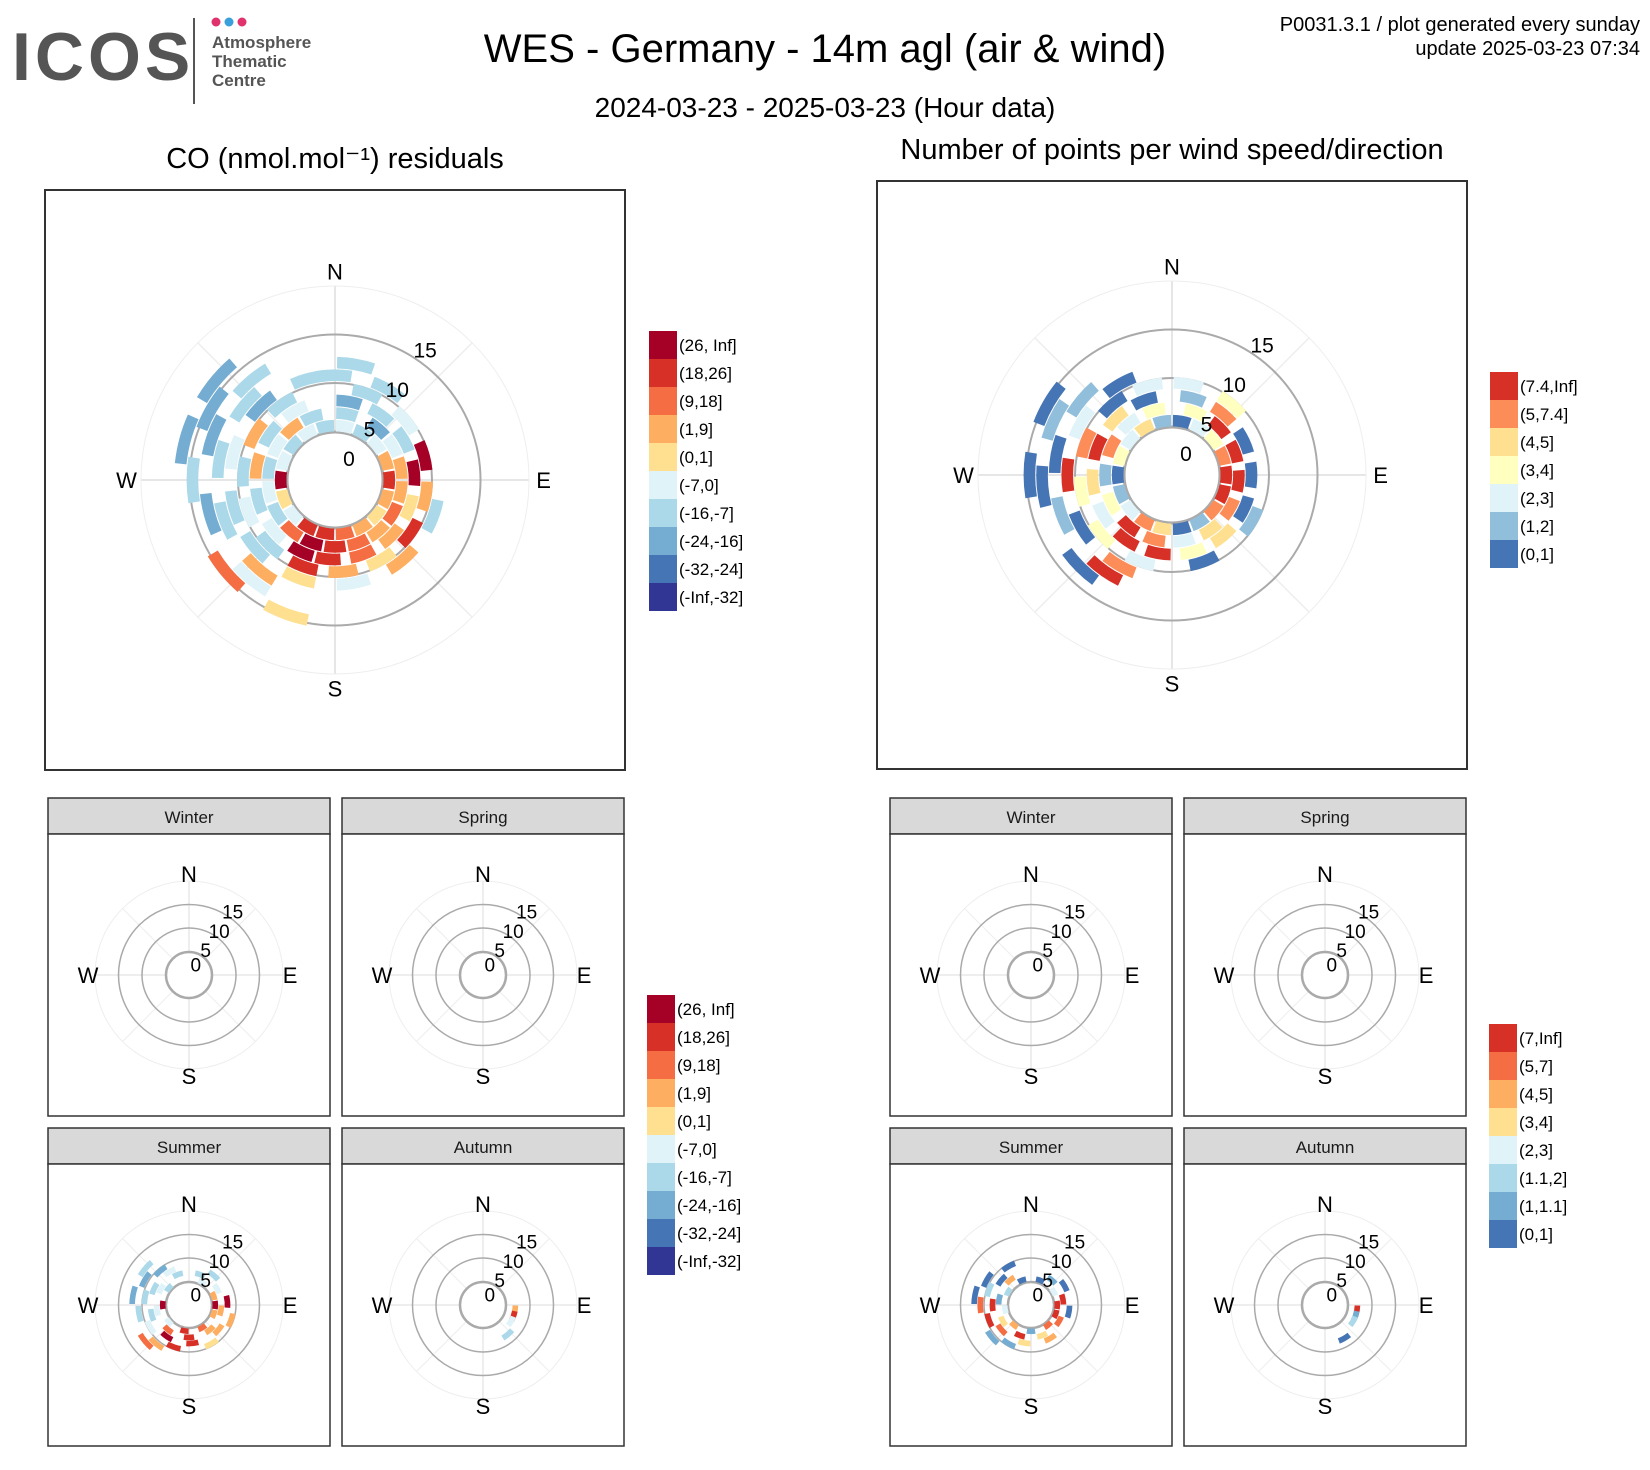  Describe the element at coordinates (1224, 1305) in the screenshot. I see `compass-w-label: W` at that location.